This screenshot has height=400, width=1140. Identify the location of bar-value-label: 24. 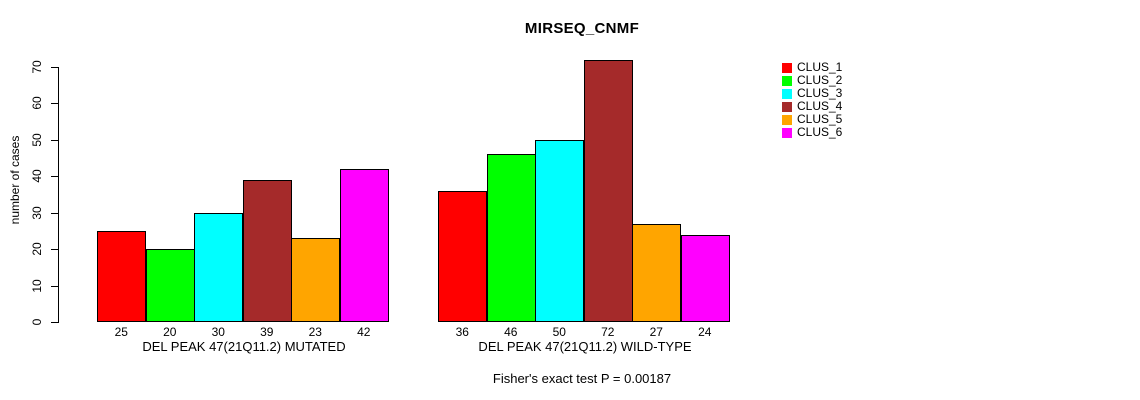
(705, 332).